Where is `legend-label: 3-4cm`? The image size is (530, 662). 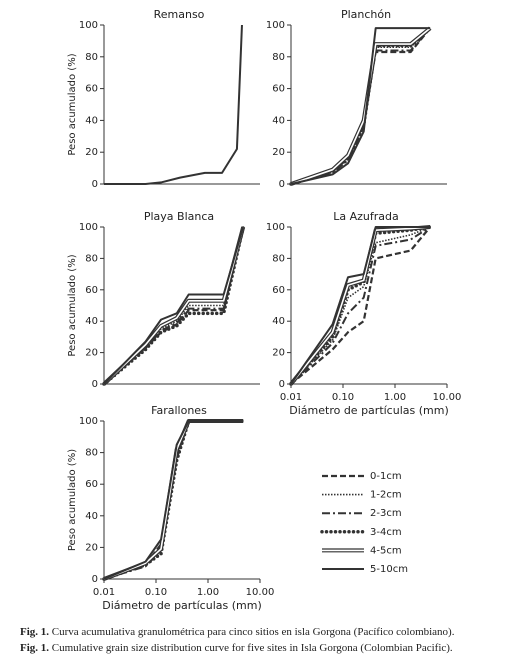
legend-label: 3-4cm is located at coordinates (386, 532).